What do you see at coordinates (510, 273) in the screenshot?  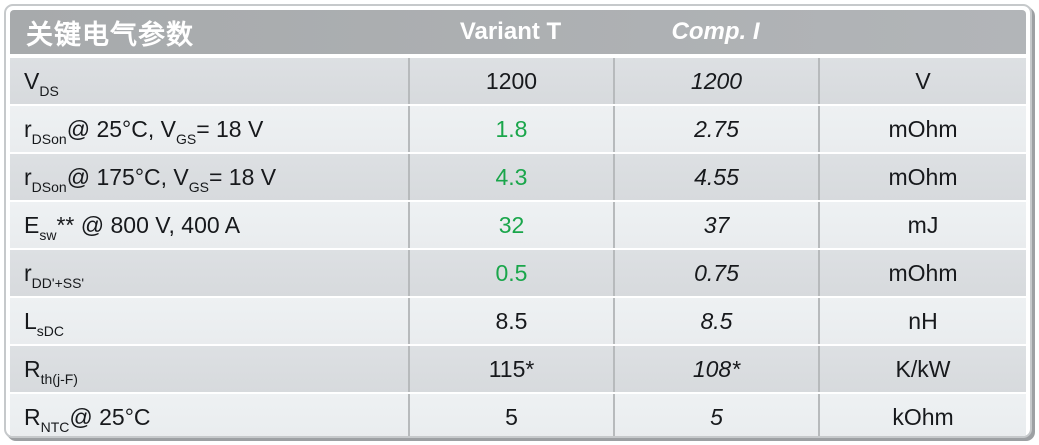 I see `variant-t-value: 0.5` at bounding box center [510, 273].